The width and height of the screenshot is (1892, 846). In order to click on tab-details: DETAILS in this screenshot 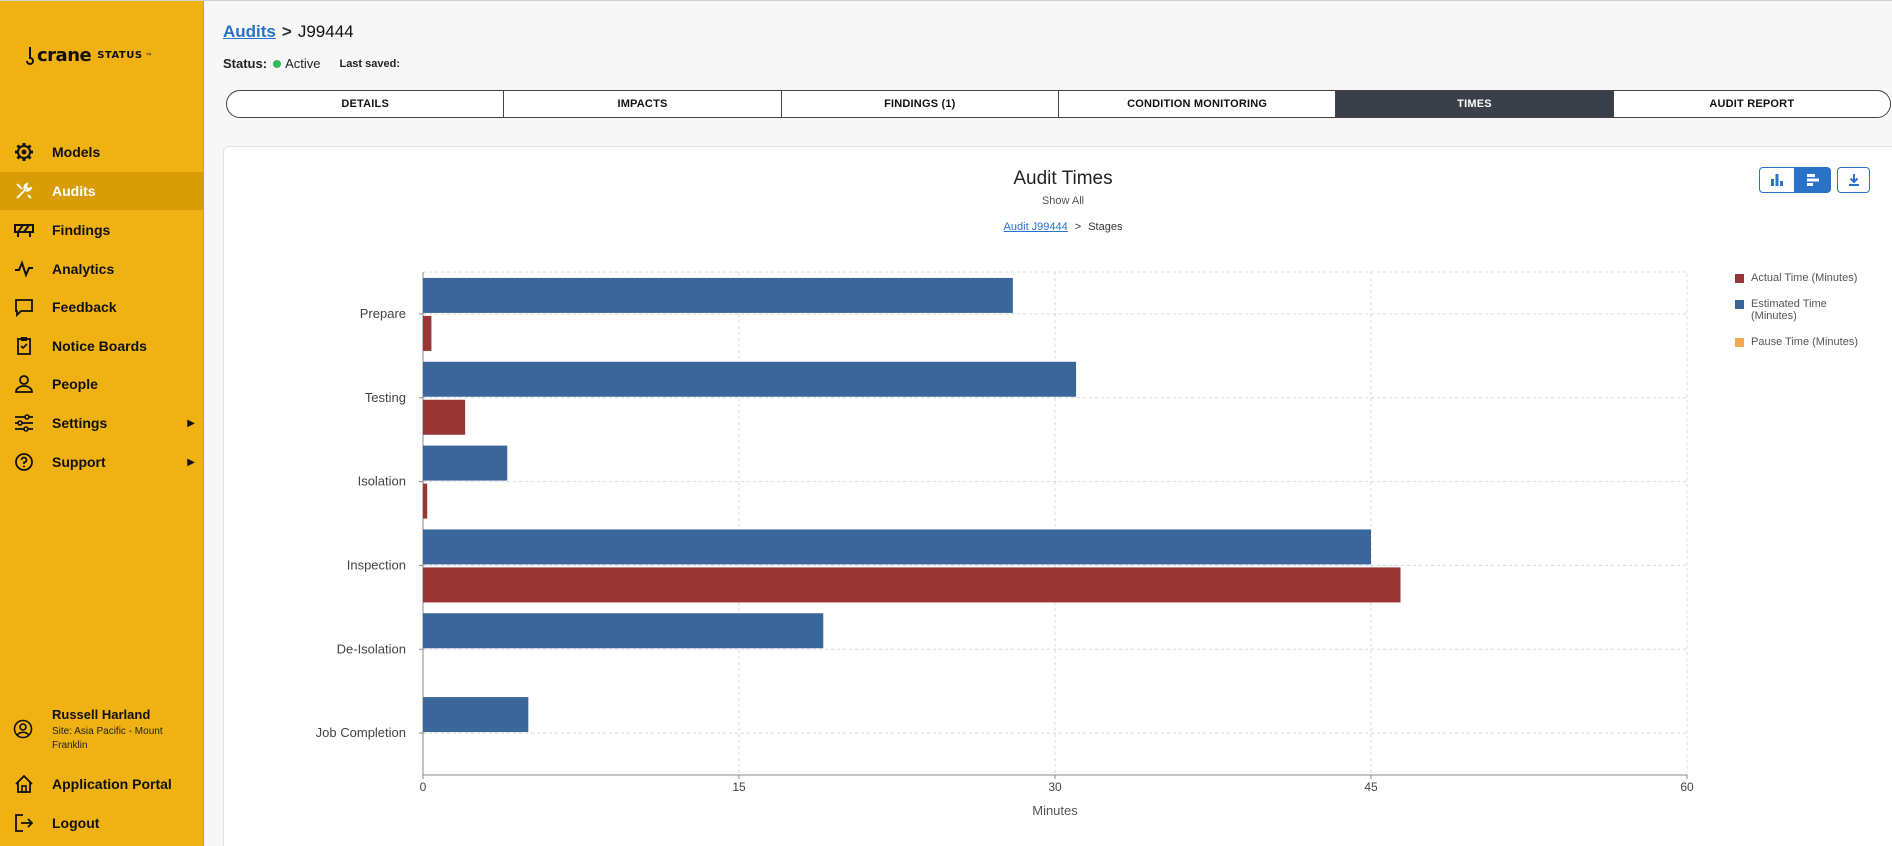, I will do `click(366, 104)`.